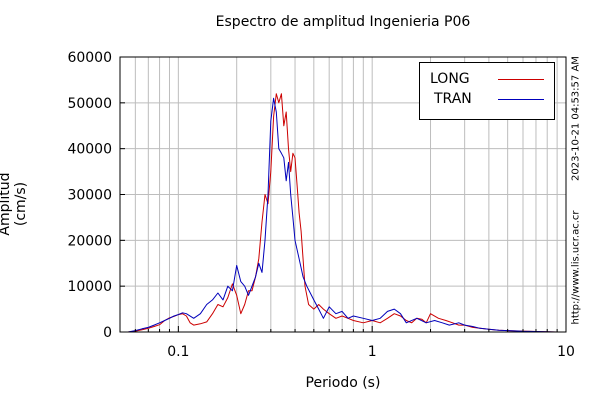 This screenshot has height=400, width=600. I want to click on legend-entry-tran: TRAN, so click(487, 99).